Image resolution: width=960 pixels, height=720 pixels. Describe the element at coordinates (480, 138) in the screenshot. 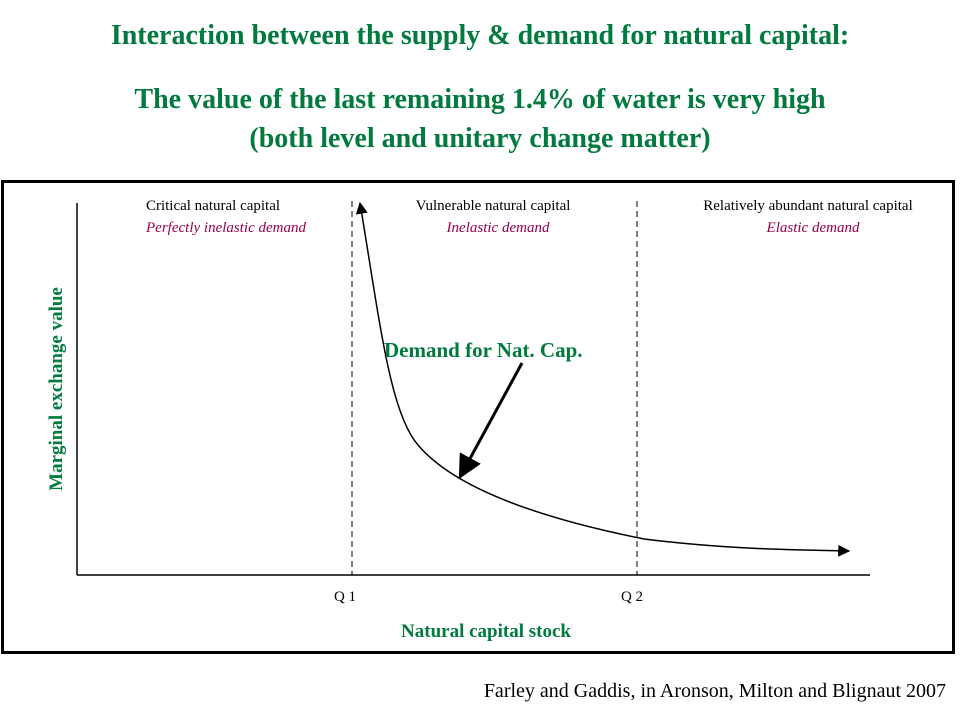

I see `slide-subtitle-line2: (both level and unitary change matter)` at that location.